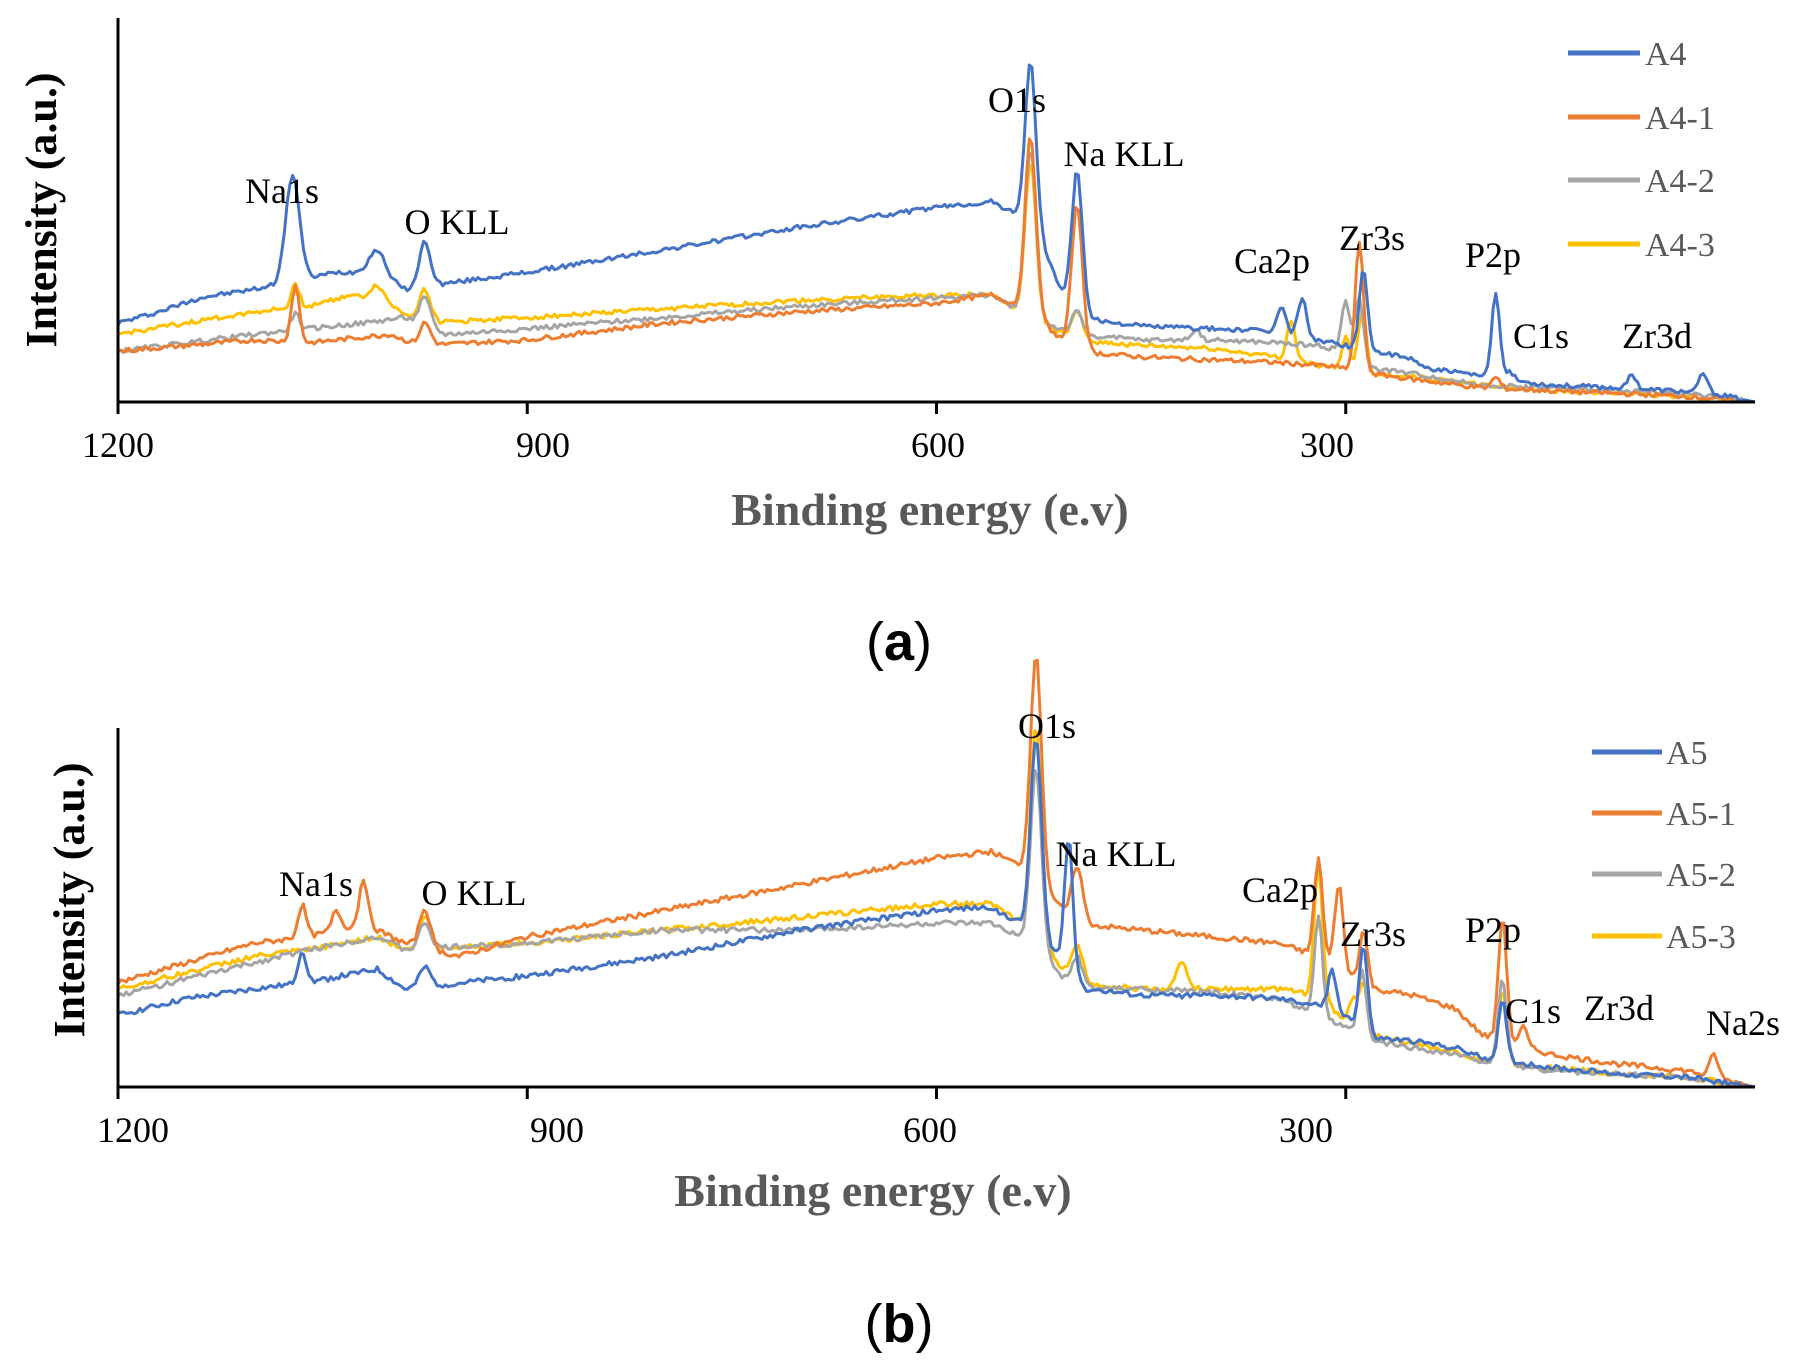 This screenshot has width=1797, height=1371. What do you see at coordinates (1124, 154) in the screenshot?
I see `chart-a-annotation: Na KLL` at bounding box center [1124, 154].